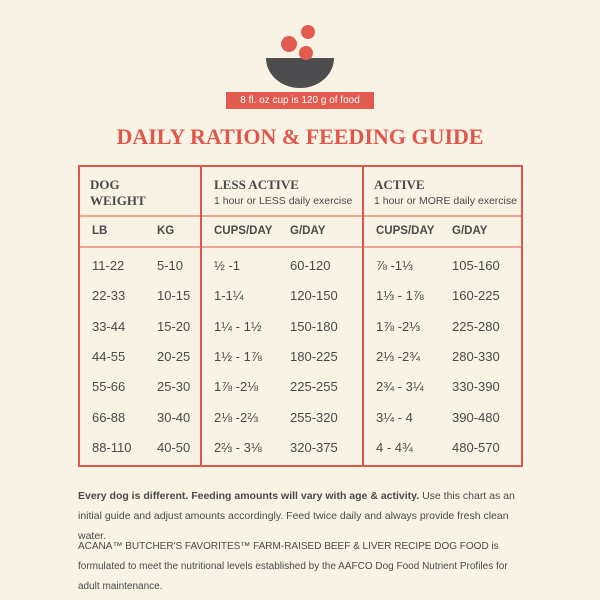  What do you see at coordinates (174, 296) in the screenshot?
I see `cell: 10-15` at bounding box center [174, 296].